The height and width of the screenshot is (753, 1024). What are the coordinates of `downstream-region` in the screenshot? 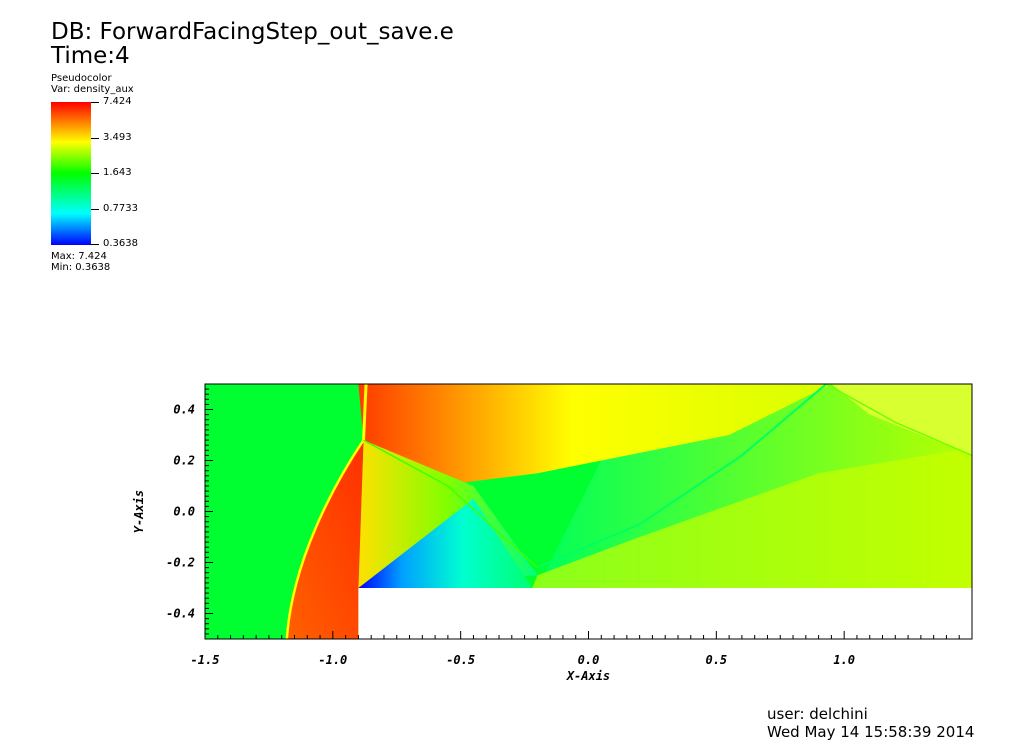 It's located at (752, 517).